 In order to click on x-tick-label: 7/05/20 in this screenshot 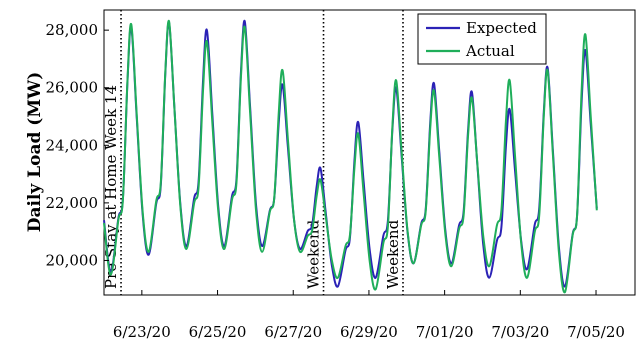, I will do `click(596, 332)`.